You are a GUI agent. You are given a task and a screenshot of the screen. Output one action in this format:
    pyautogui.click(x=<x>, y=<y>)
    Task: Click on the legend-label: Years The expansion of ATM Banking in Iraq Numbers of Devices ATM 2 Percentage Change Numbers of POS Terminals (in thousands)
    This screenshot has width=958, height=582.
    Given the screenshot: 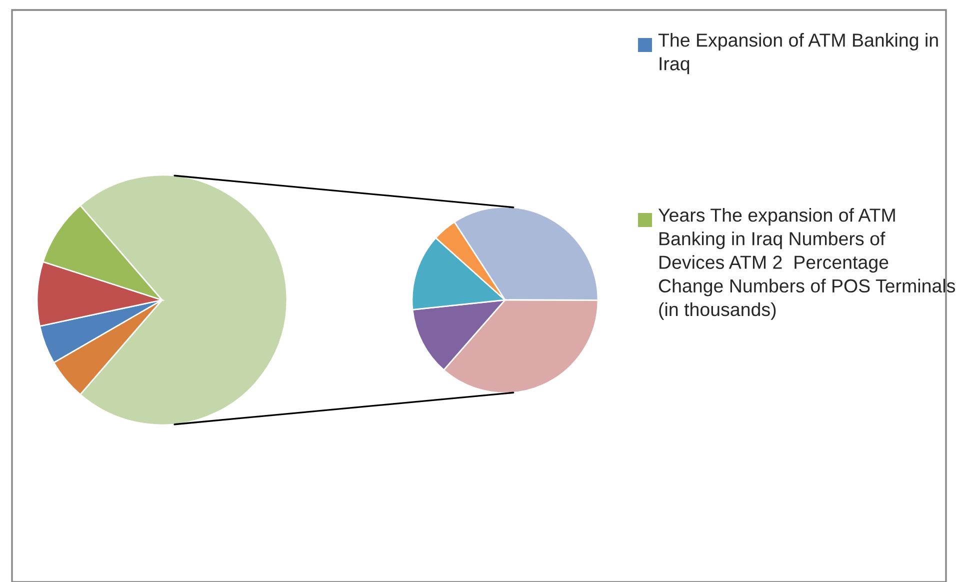 What is the action you would take?
    pyautogui.click(x=807, y=264)
    